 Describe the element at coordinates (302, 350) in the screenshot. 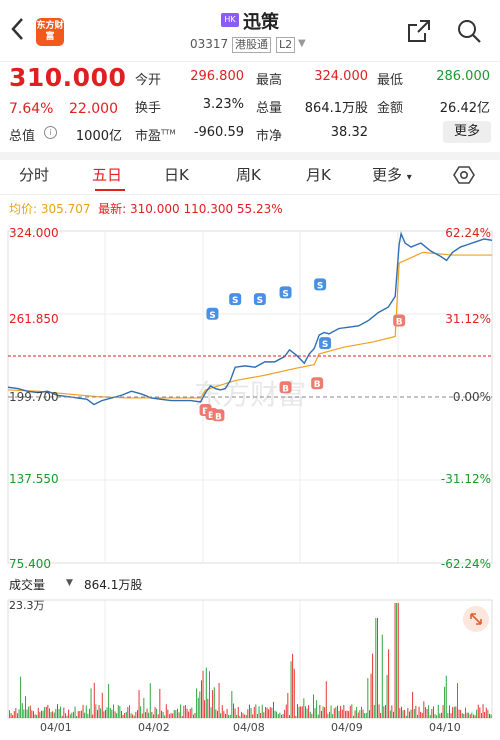

I see `trade-signals: BBBSSSSBBSSB` at that location.